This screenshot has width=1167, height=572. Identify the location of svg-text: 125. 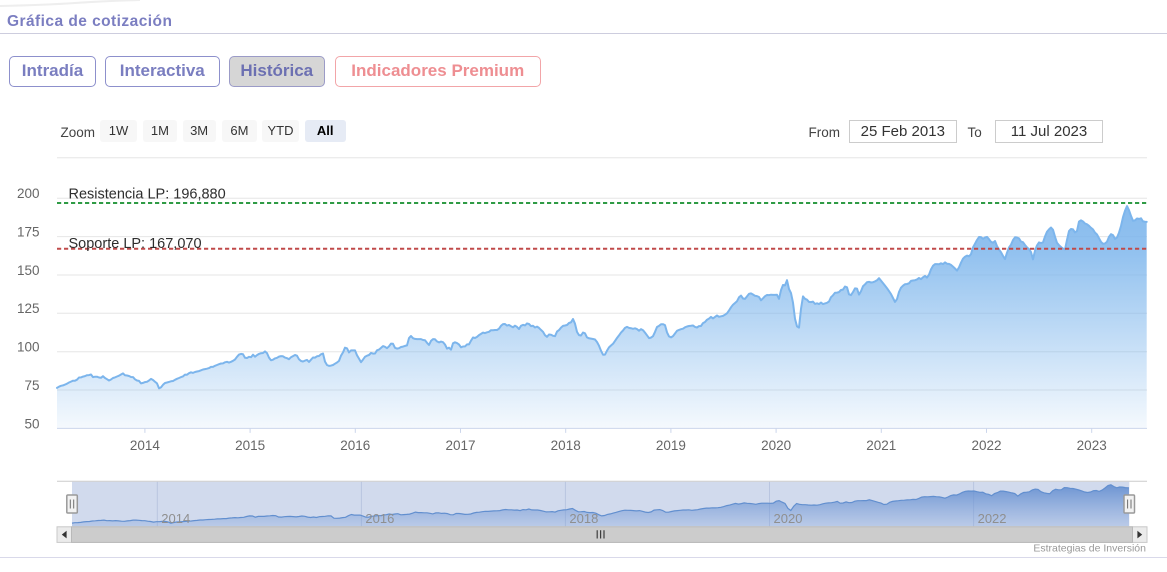
(28, 308).